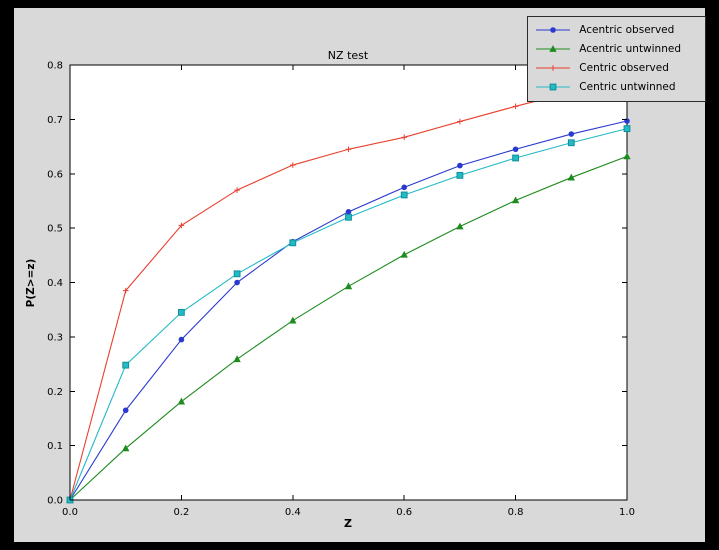  What do you see at coordinates (181, 512) in the screenshot?
I see `x-tick-label: 0.2` at bounding box center [181, 512].